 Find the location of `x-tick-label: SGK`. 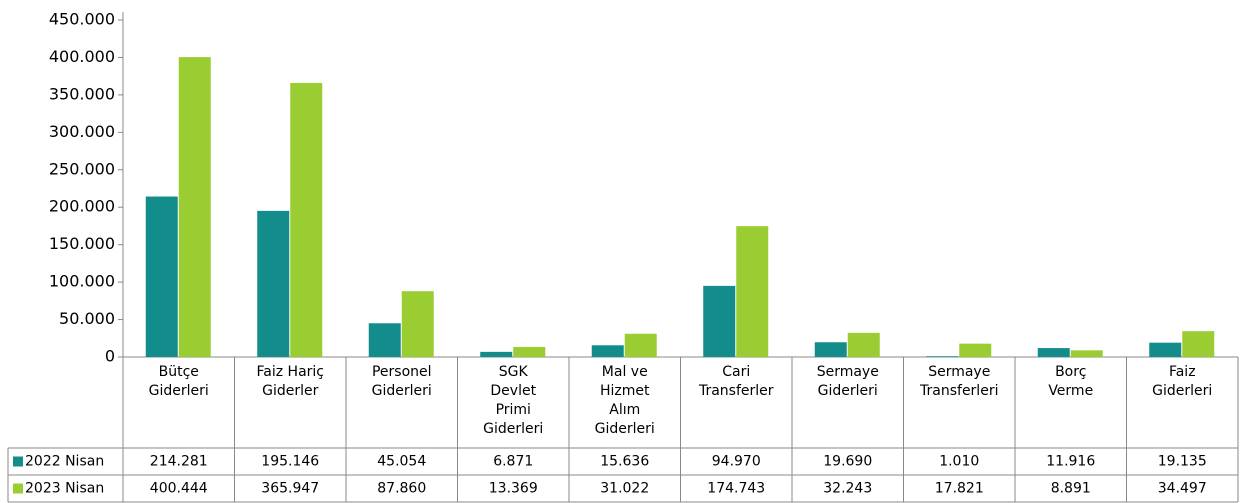

x-tick-label: SGK is located at coordinates (514, 372).